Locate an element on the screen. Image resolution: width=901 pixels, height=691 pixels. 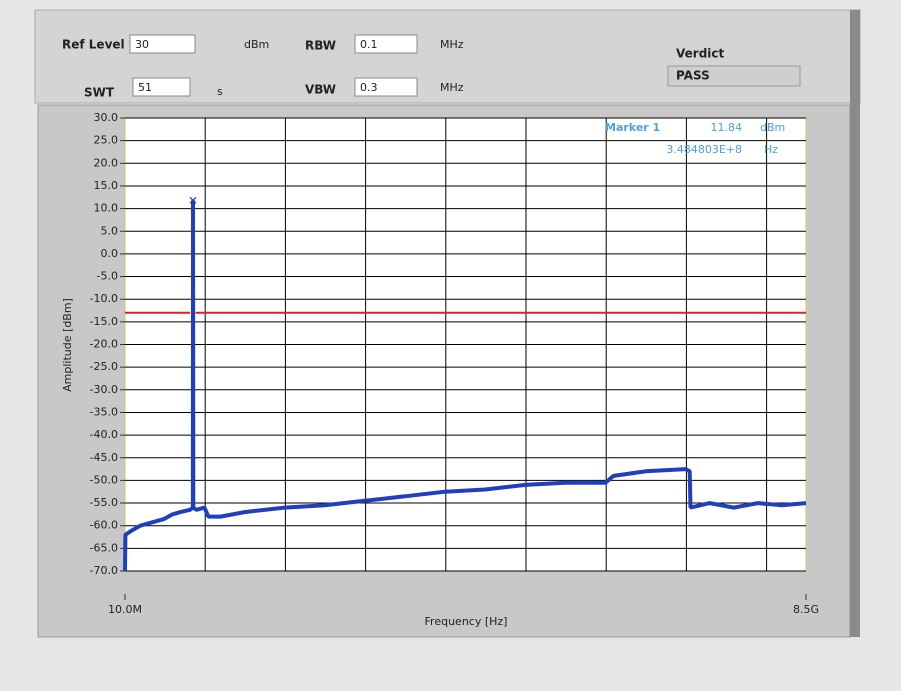
y-tick-label: 0.0 is located at coordinates (110, 253).